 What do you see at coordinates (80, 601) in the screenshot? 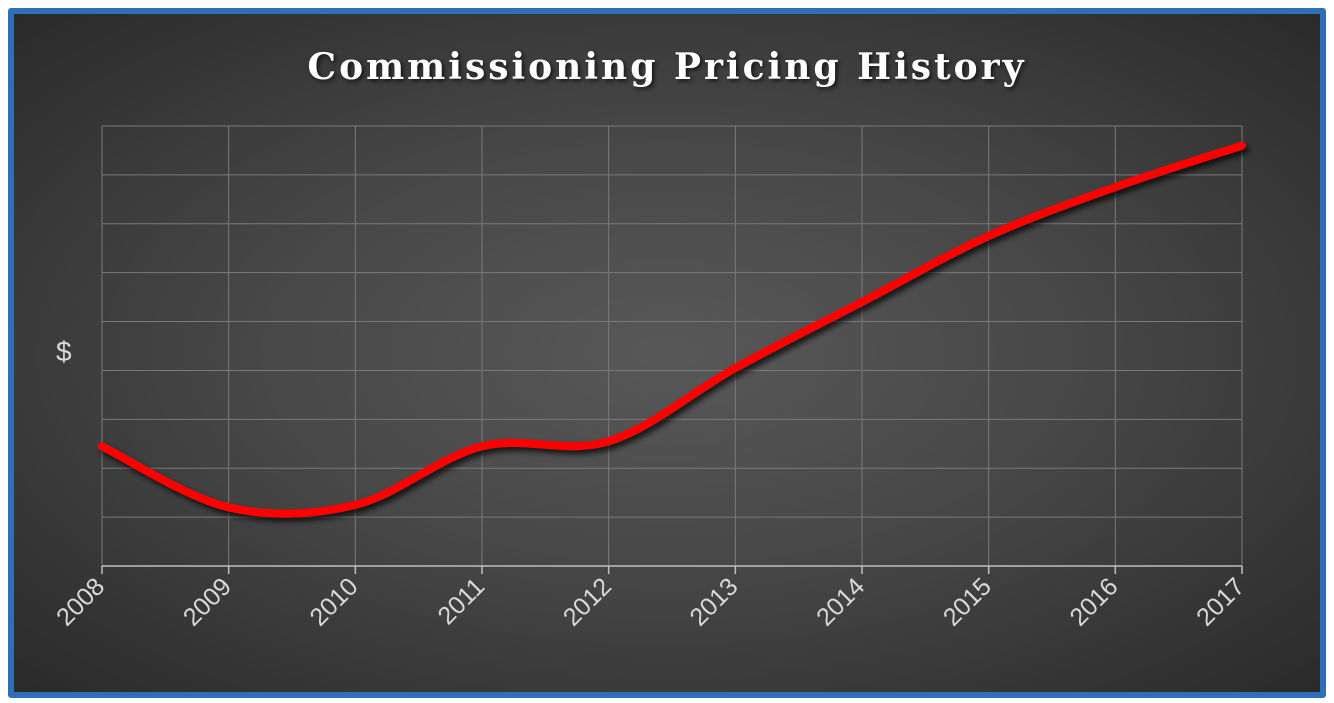
I see `x-tick-label: 2008` at bounding box center [80, 601].